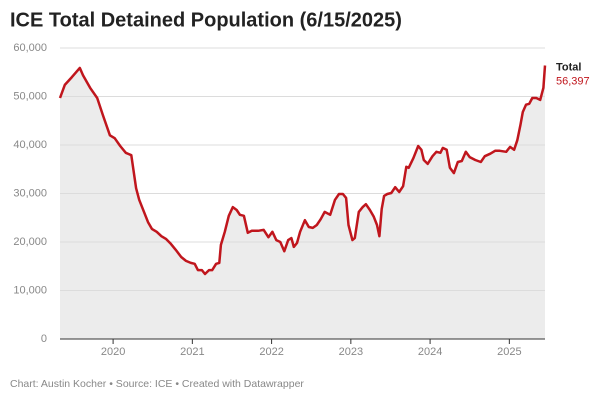  I want to click on y-tick-label: 20,000, so click(30, 242).